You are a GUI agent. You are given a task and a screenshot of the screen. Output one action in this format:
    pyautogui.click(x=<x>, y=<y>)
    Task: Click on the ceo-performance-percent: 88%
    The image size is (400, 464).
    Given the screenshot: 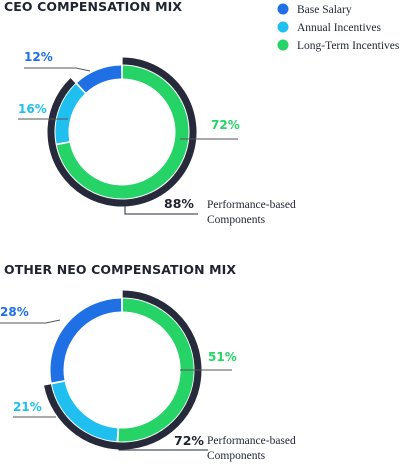 What is the action you would take?
    pyautogui.click(x=179, y=203)
    